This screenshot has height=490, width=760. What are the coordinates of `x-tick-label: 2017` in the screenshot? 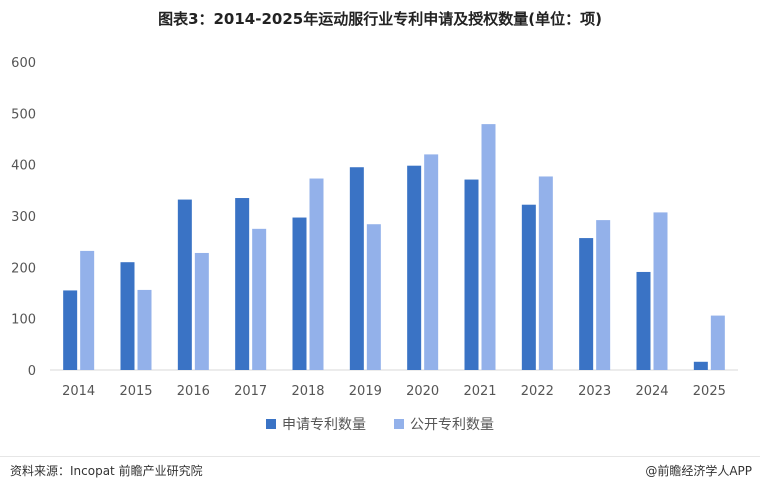 It's located at (250, 391).